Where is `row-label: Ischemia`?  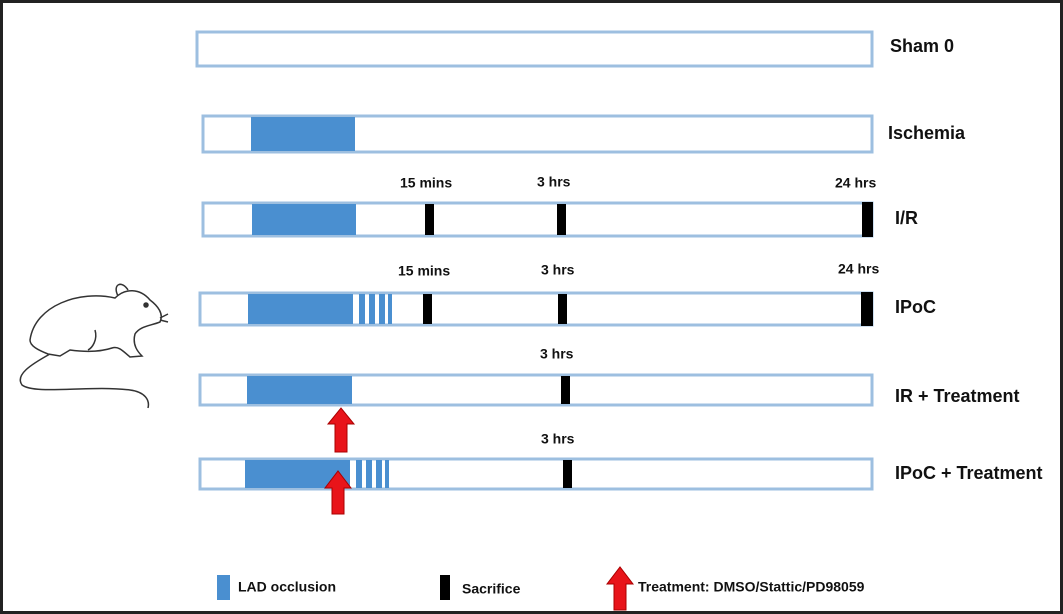
row-label: Ischemia is located at coordinates (927, 133).